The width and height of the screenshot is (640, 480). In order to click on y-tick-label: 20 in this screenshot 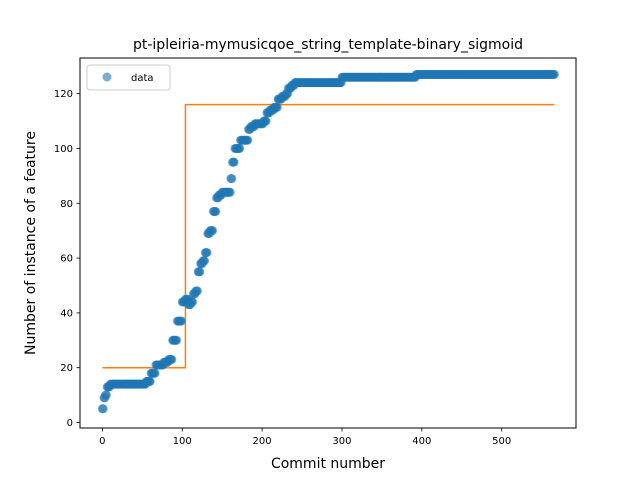, I will do `click(66, 368)`.